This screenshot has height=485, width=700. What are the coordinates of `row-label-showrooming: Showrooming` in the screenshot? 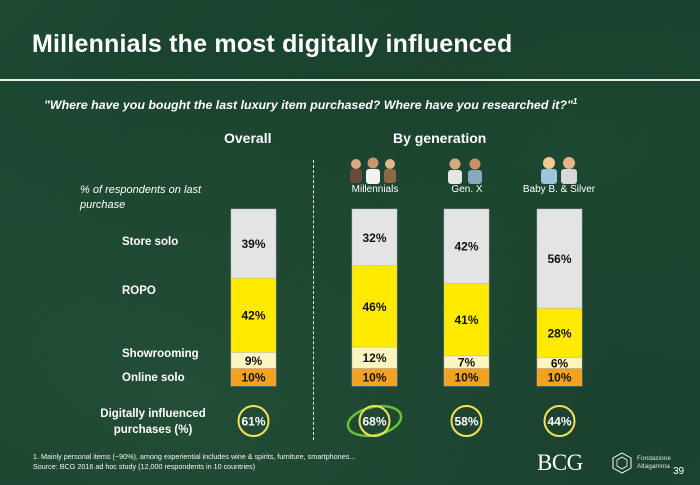 It's located at (160, 354).